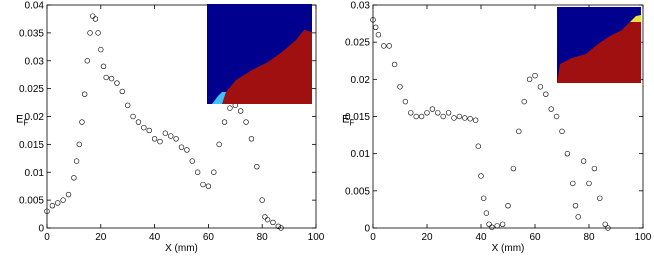 This screenshot has width=654, height=258. What do you see at coordinates (209, 237) in the screenshot?
I see `x-tick-label: 60` at bounding box center [209, 237].